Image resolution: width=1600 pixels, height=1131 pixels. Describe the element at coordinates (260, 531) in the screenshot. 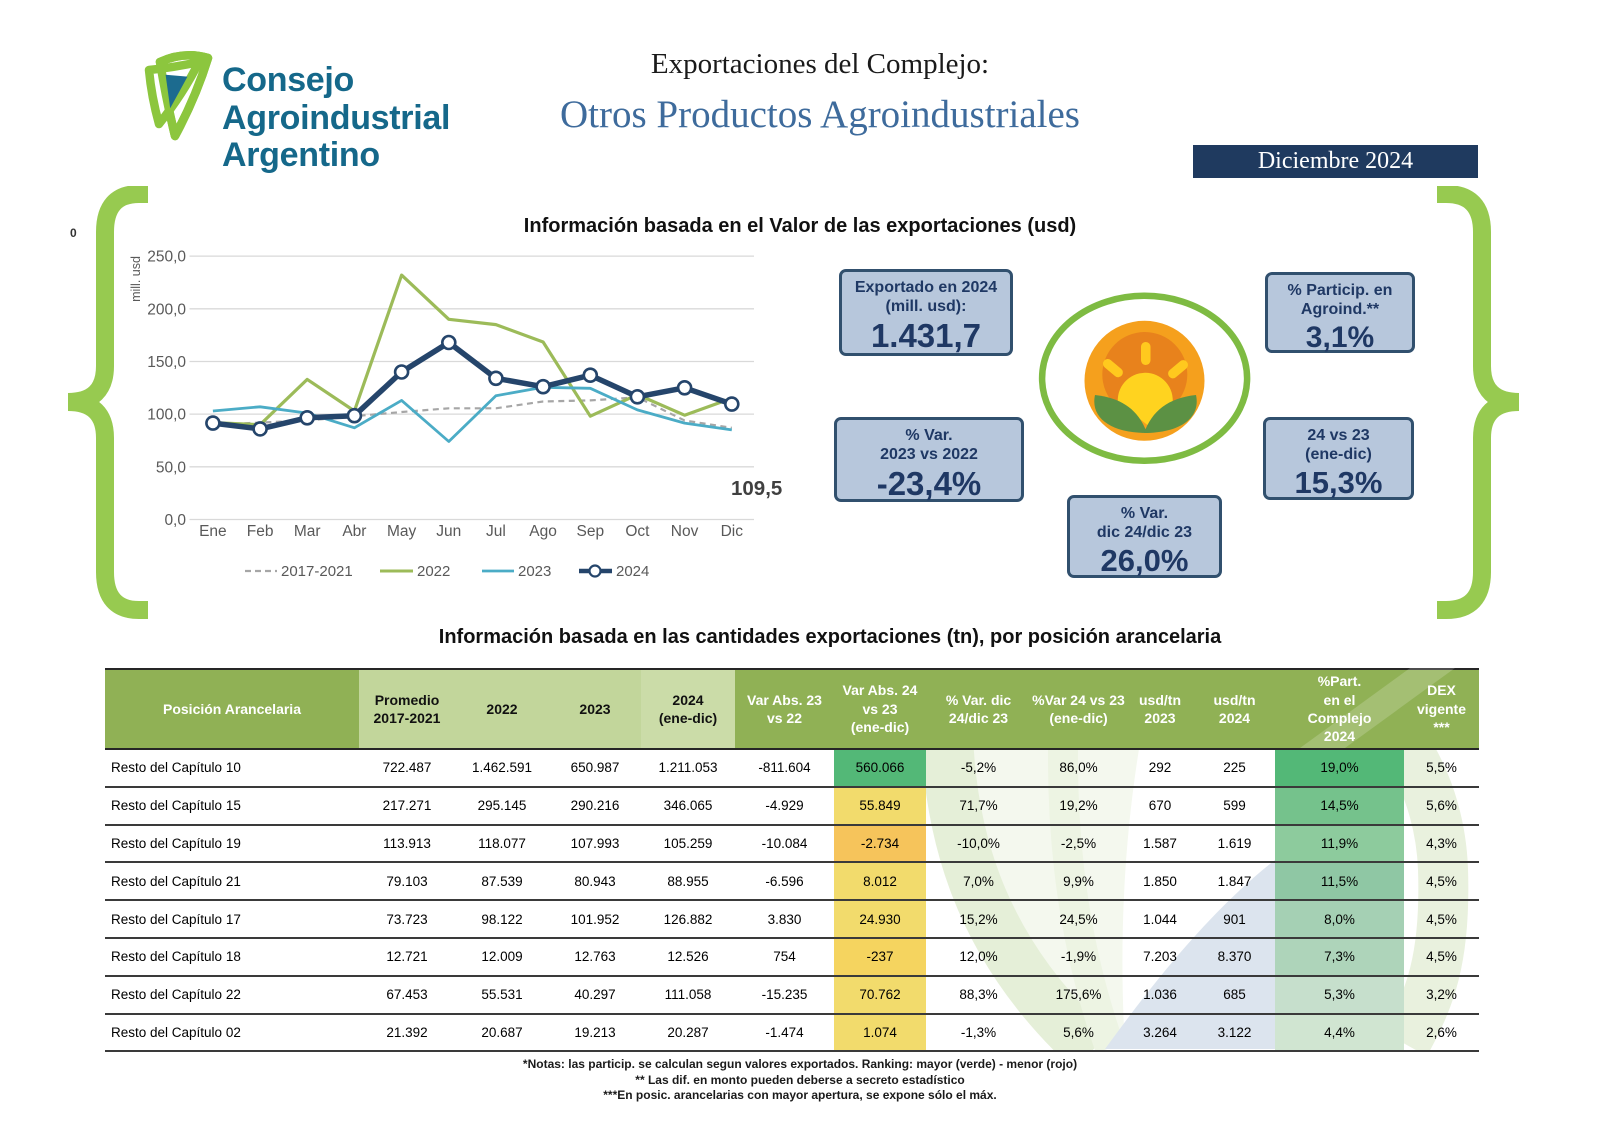

I see `svg-text: Feb` at that location.